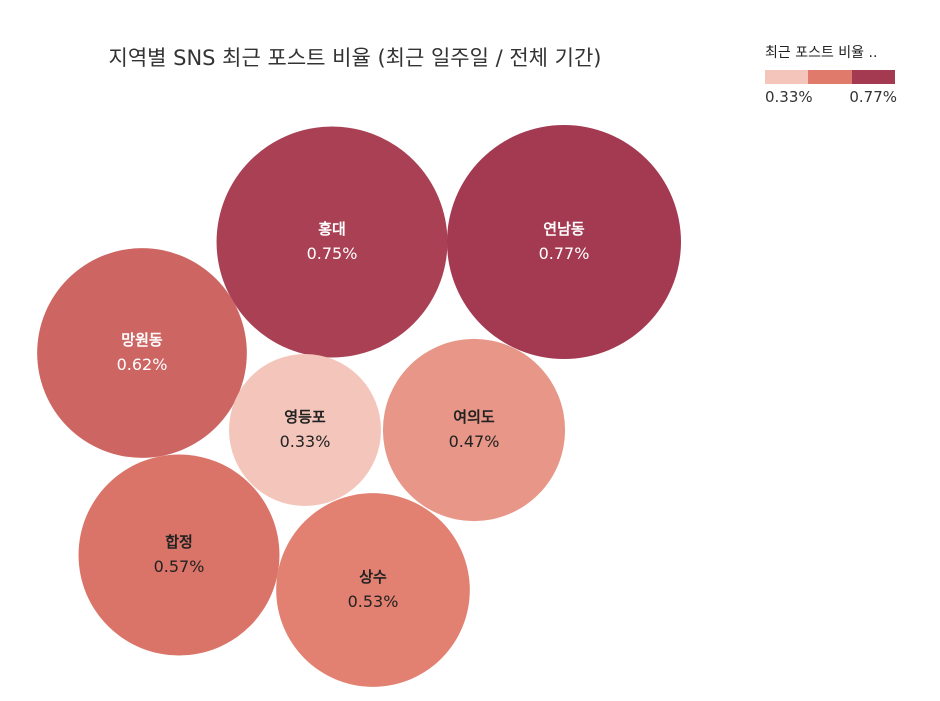 Image resolution: width=940 pixels, height=701 pixels. I want to click on bubble-5: 합정 0.57%, so click(179, 555).